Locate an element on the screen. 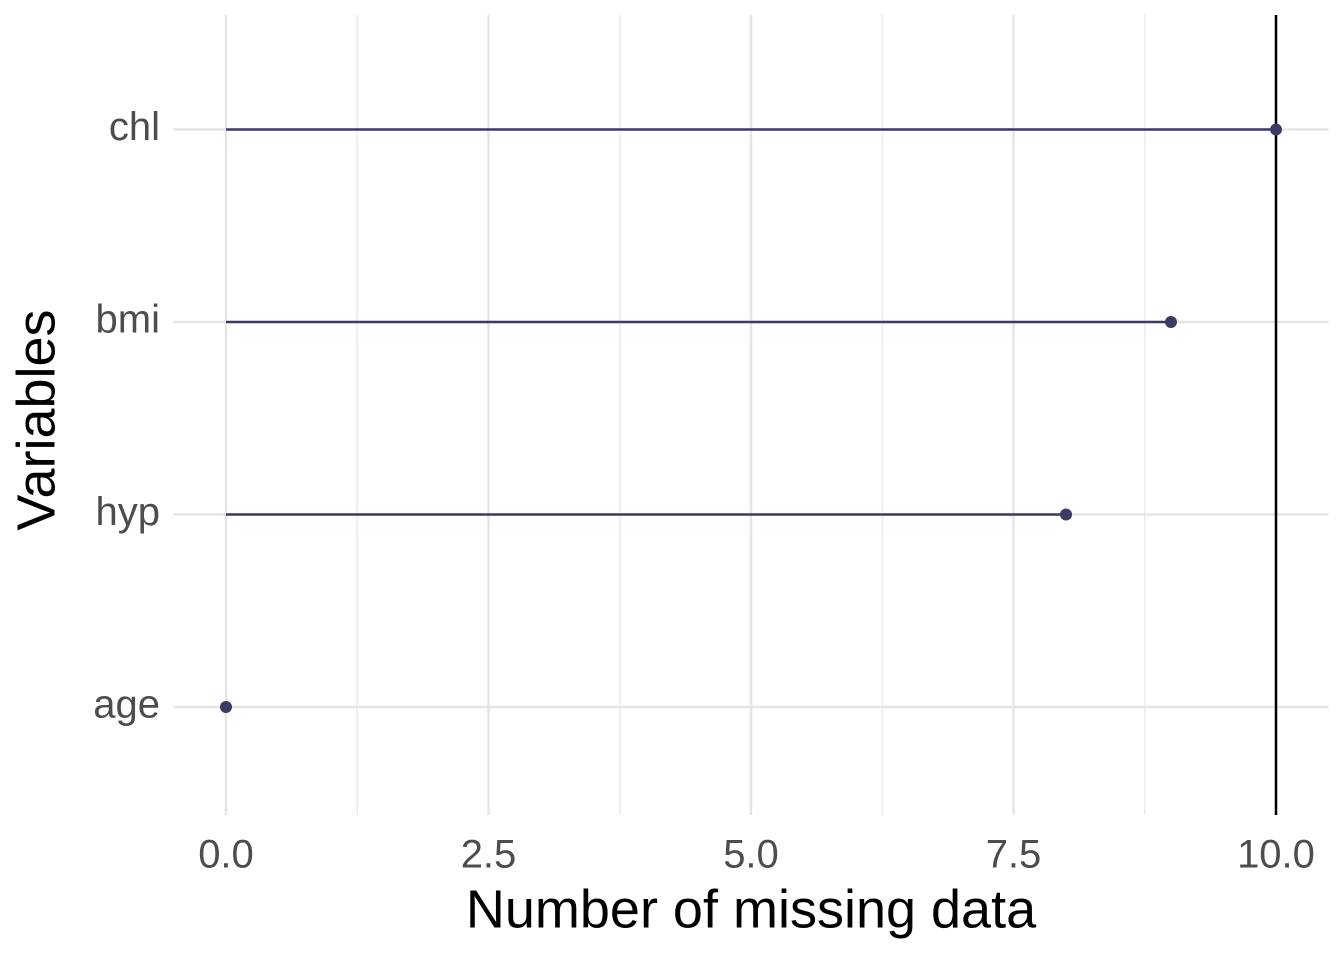 The image size is (1344, 960). y-tick-label: hyp is located at coordinates (128, 512).